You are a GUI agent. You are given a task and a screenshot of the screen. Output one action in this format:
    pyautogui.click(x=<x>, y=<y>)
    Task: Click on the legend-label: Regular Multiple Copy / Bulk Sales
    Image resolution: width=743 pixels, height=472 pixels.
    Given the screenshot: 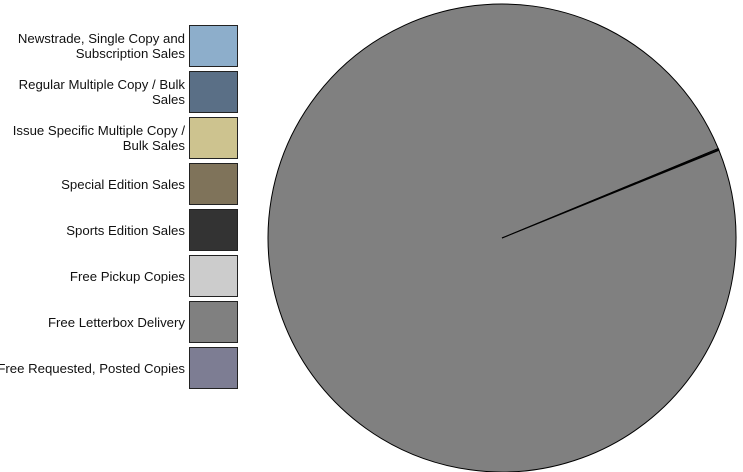 What is the action you would take?
    pyautogui.click(x=101, y=92)
    